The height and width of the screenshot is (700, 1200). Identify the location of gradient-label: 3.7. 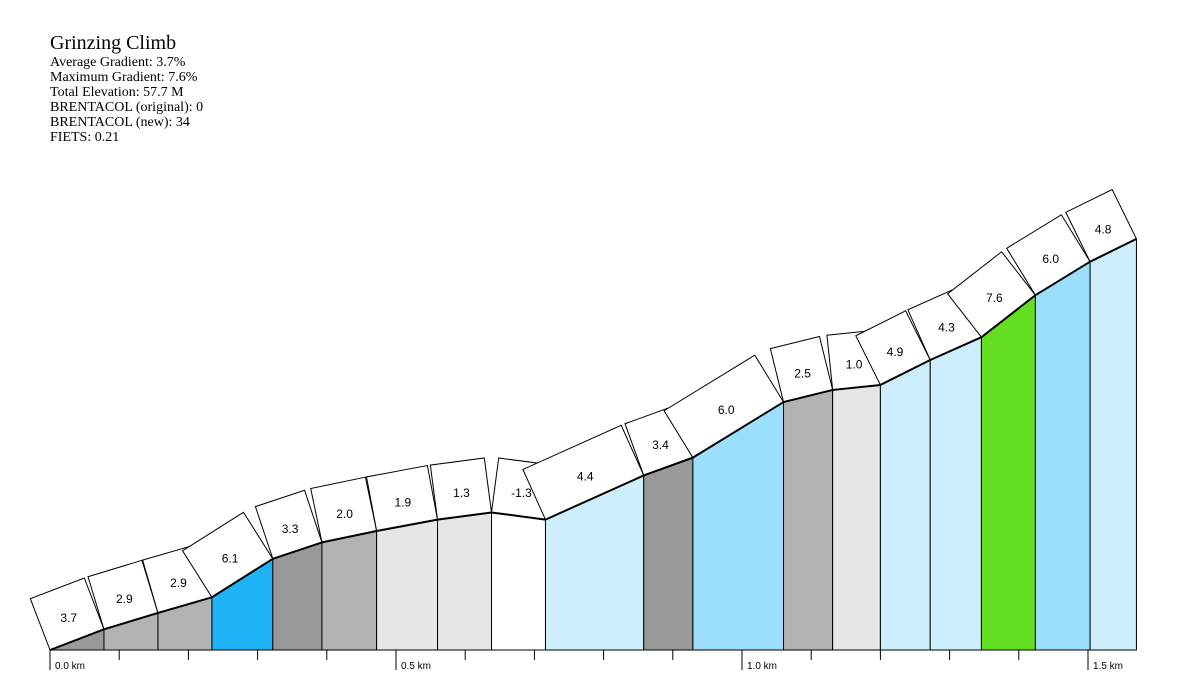
(68, 618).